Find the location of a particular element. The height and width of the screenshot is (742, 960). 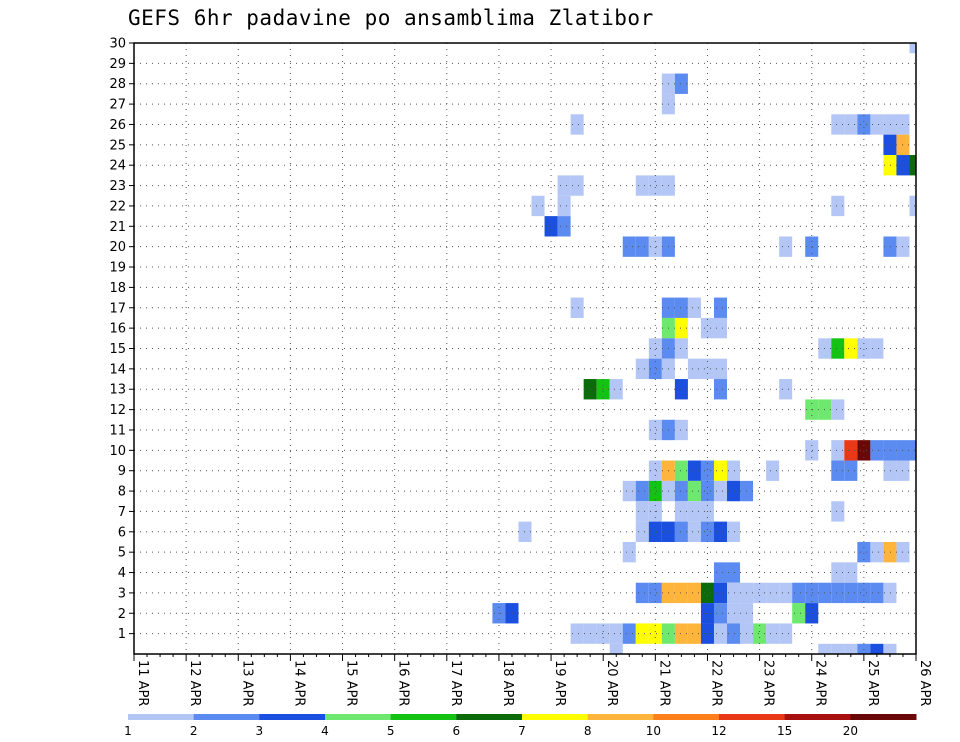

x-tick-label: 12 APR is located at coordinates (194, 683).